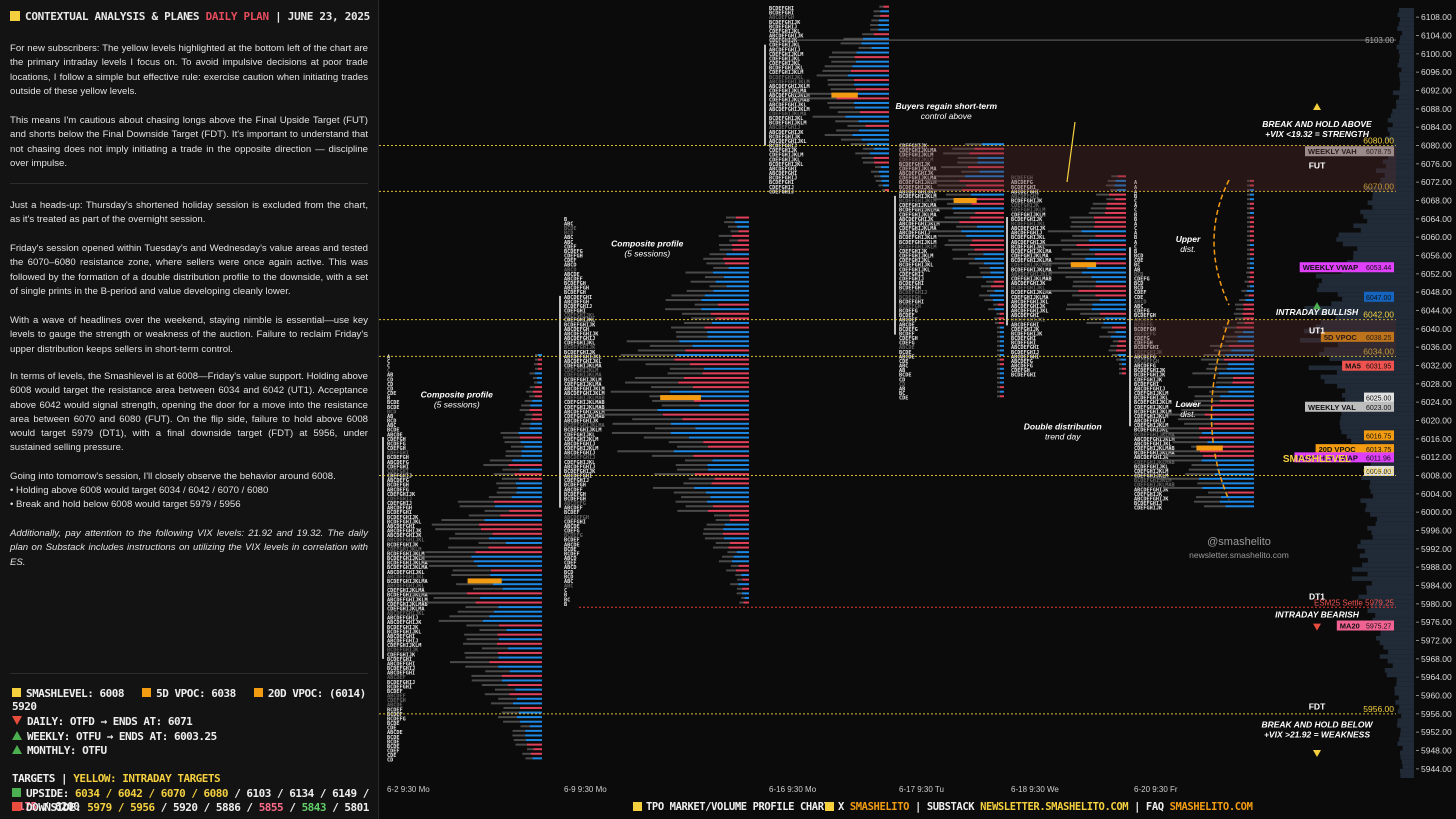 The height and width of the screenshot is (819, 1456). Describe the element at coordinates (903, 367) in the screenshot. I see `tpo-letters: ABC` at that location.